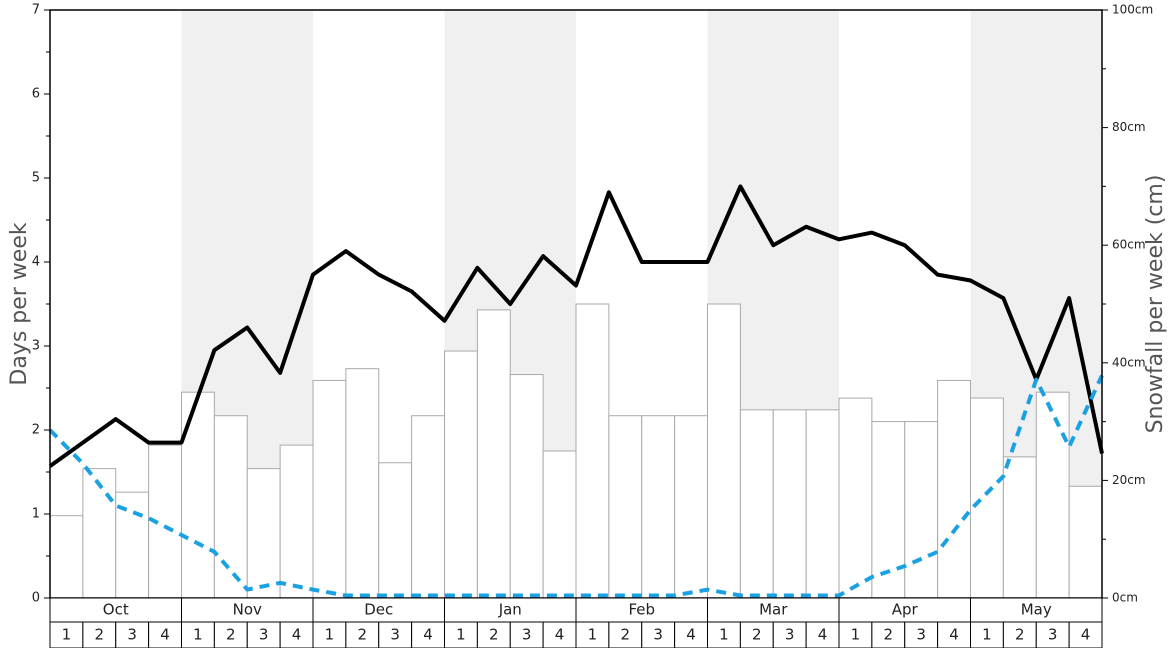  I want to click on month-label: May, so click(1036, 610).